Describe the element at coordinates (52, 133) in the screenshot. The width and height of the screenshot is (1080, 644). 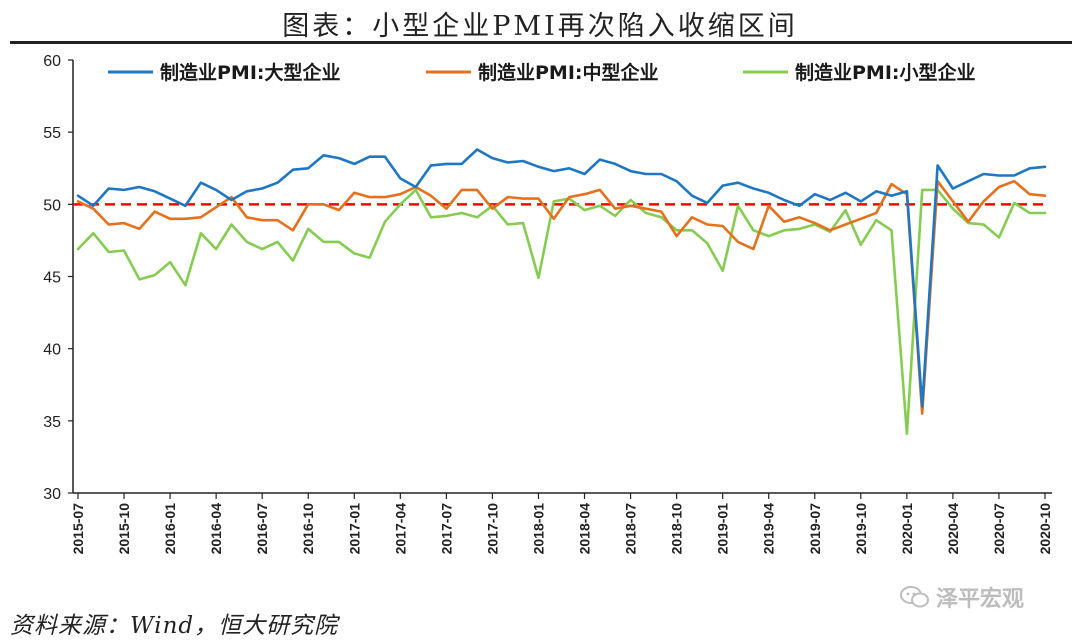
I see `y-tick-label: 55` at that location.